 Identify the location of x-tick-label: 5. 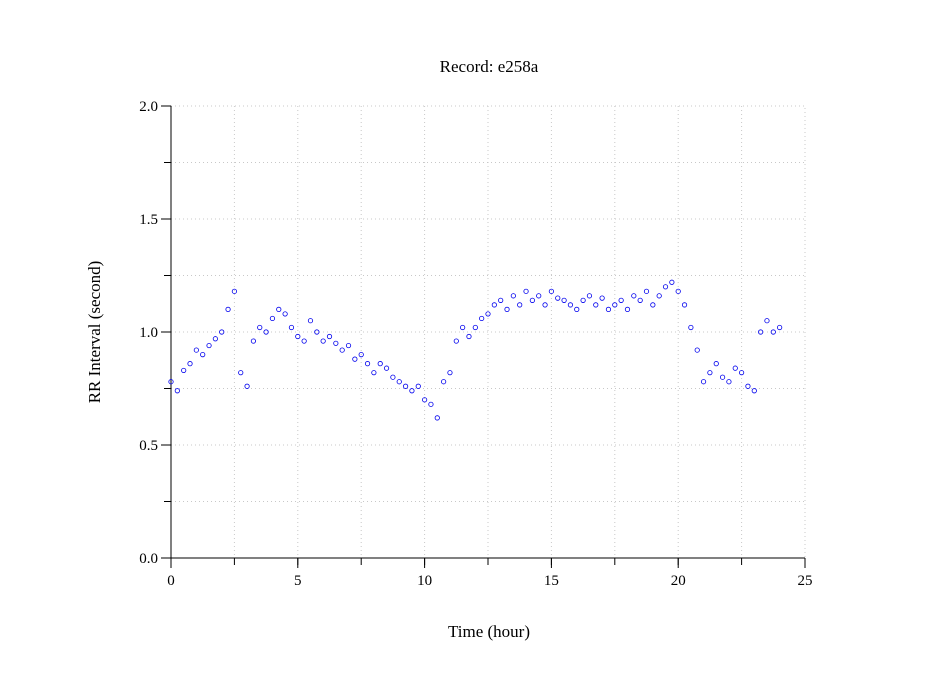
(298, 581).